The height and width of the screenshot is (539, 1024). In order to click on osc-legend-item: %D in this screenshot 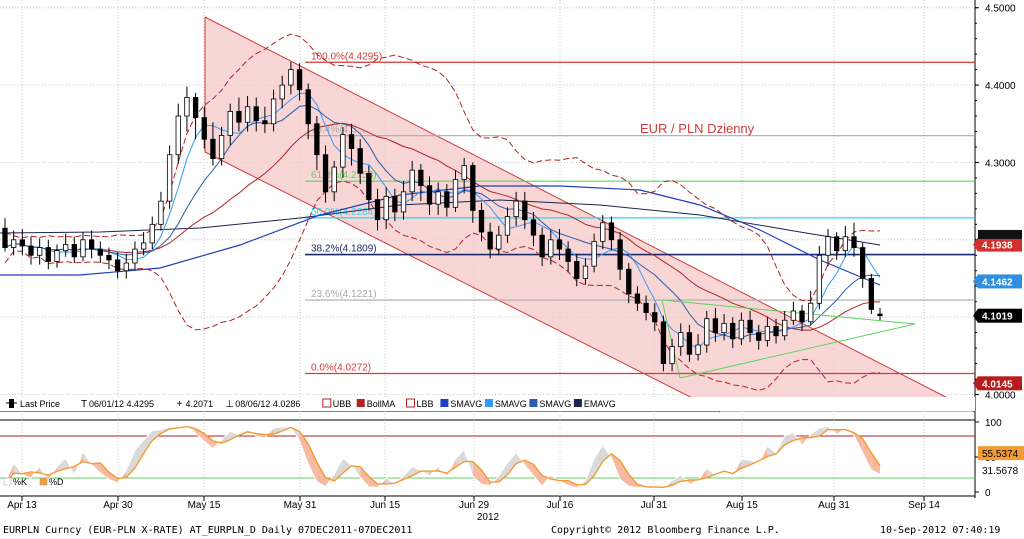, I will do `click(51, 482)`.